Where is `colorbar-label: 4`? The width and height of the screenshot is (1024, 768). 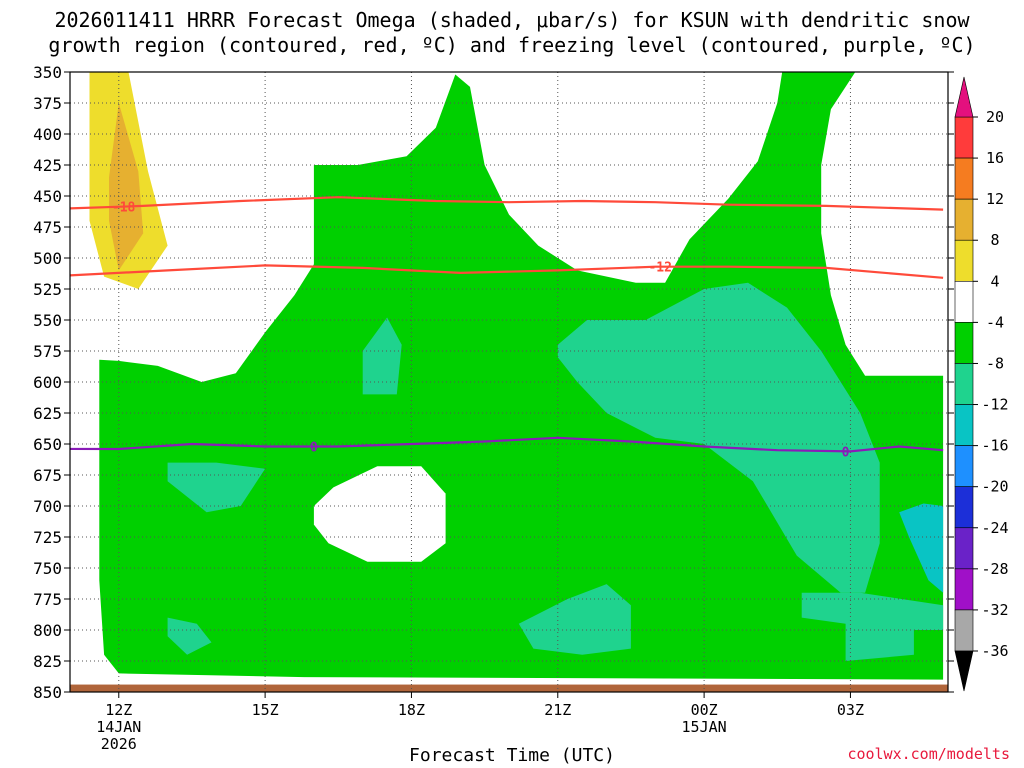 colorbar-label: 4 is located at coordinates (994, 281).